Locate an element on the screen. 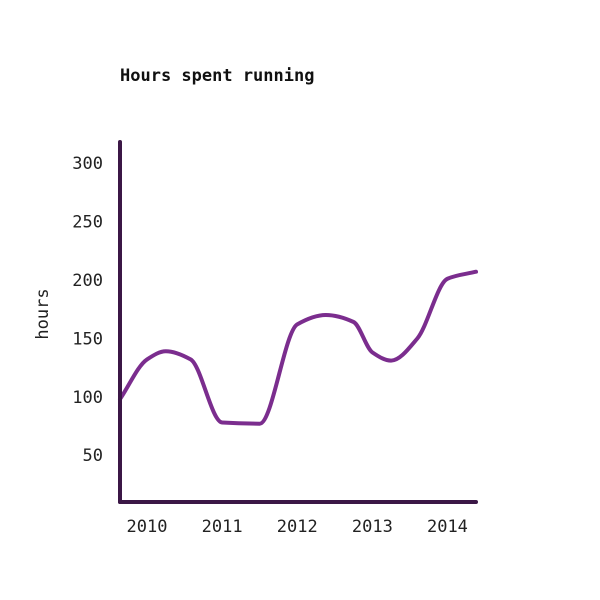 Image resolution: width=600 pixels, height=600 pixels. x-tick-label: 2014 is located at coordinates (447, 527).